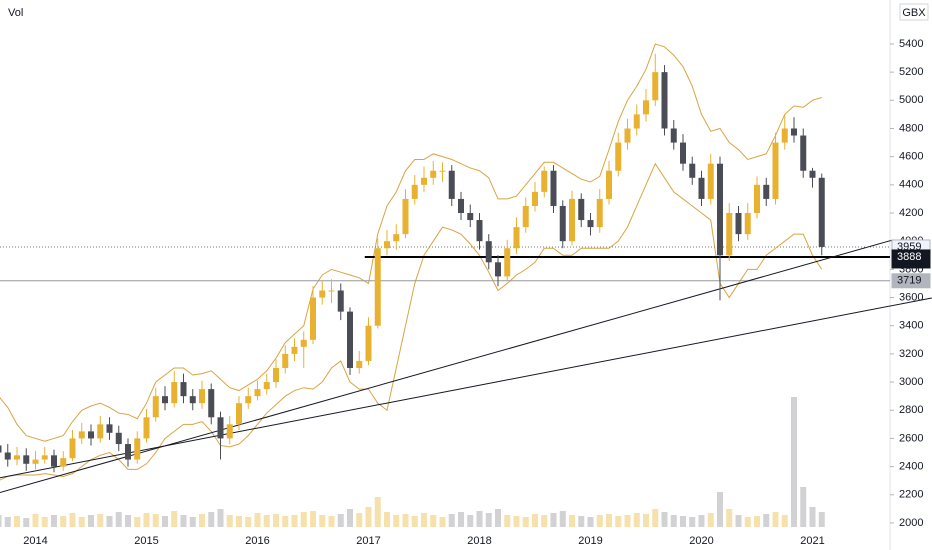 Image resolution: width=932 pixels, height=550 pixels. I want to click on level-label: 3719, so click(909, 281).